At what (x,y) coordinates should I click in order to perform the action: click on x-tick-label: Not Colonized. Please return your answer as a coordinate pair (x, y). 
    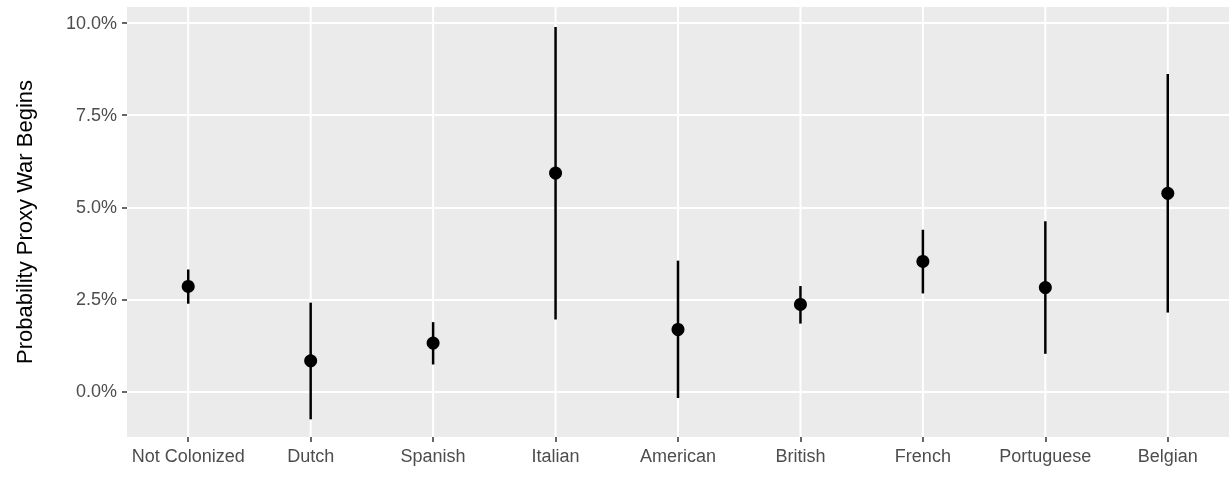
    Looking at the image, I should click on (188, 456).